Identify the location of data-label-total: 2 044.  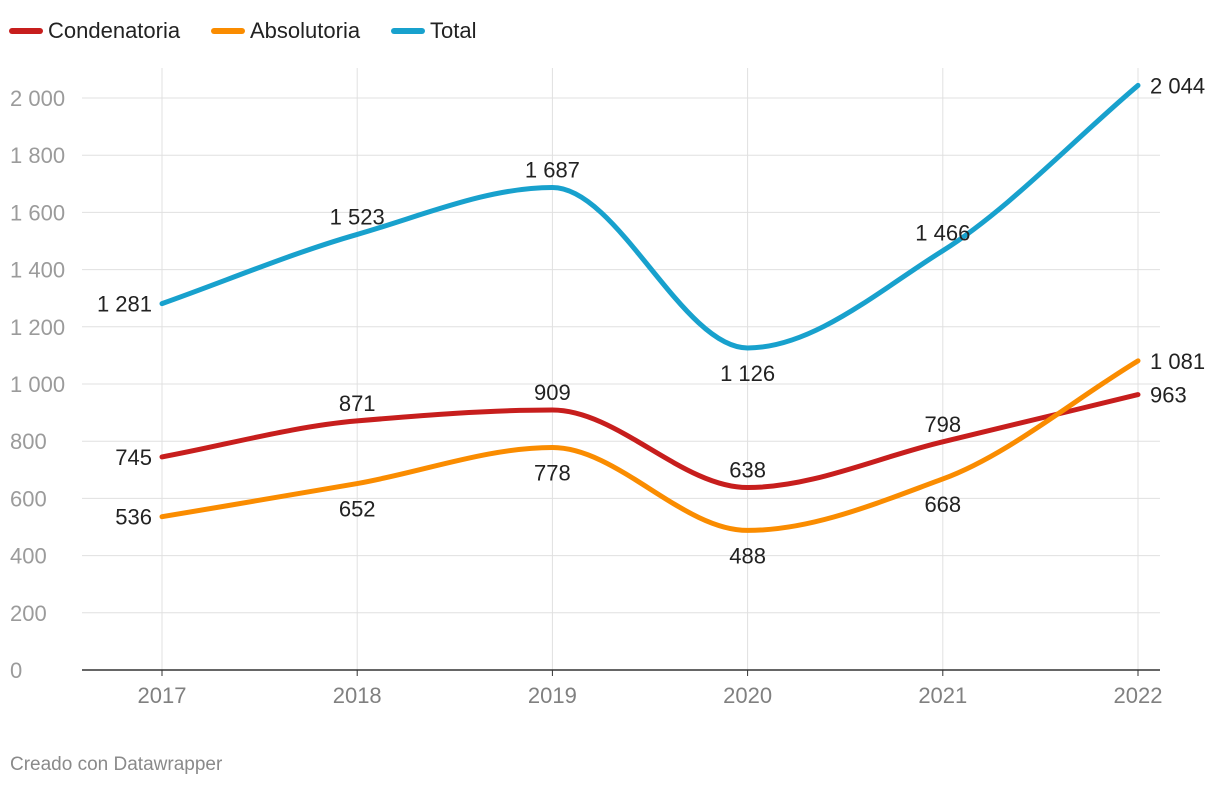
(1177, 85).